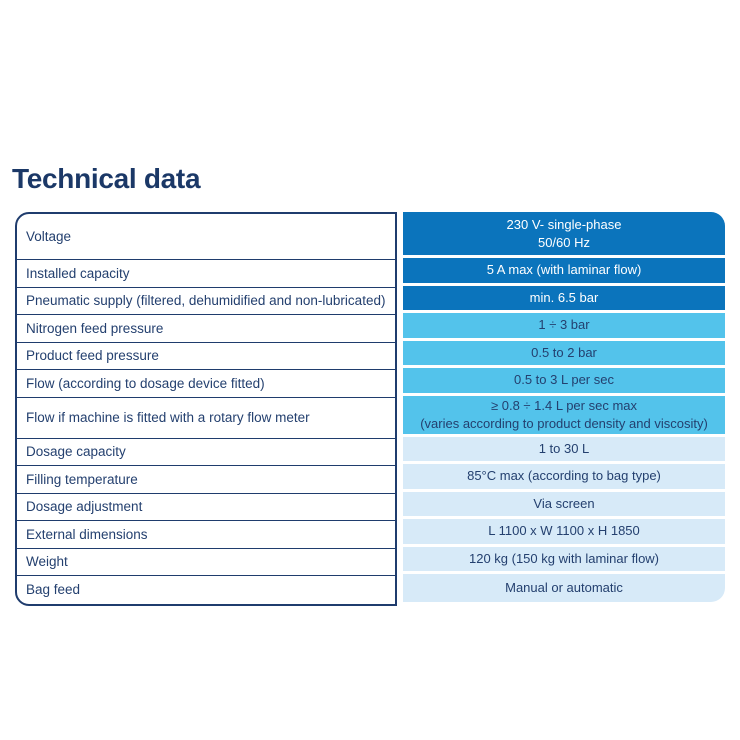 This screenshot has height=740, width=740. What do you see at coordinates (106, 178) in the screenshot?
I see `page-title: Technical data` at bounding box center [106, 178].